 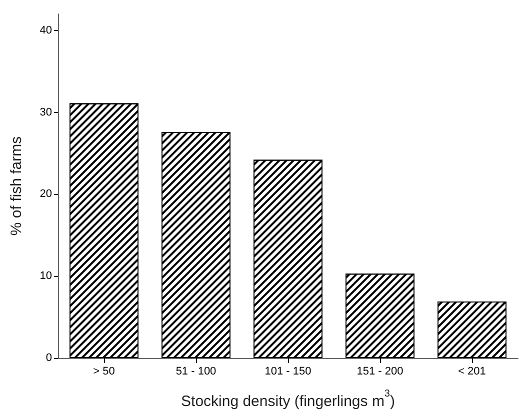 I want to click on y-tick-label: 40, so click(x=46, y=30).